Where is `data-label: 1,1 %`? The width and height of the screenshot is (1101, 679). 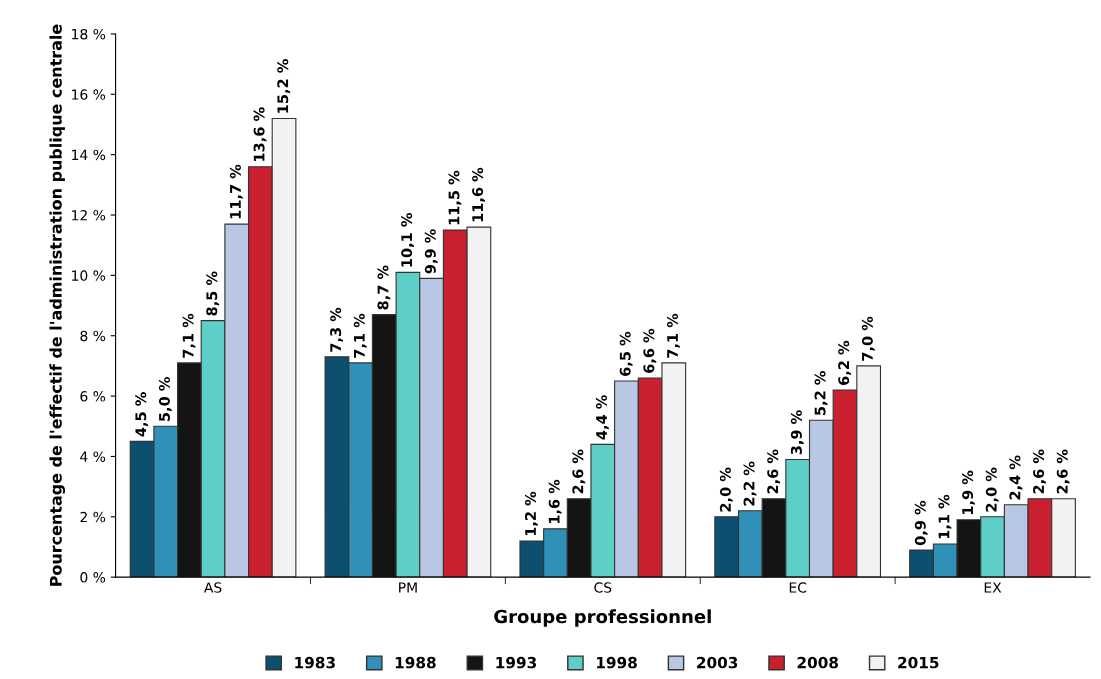 data-label: 1,1 % is located at coordinates (945, 516).